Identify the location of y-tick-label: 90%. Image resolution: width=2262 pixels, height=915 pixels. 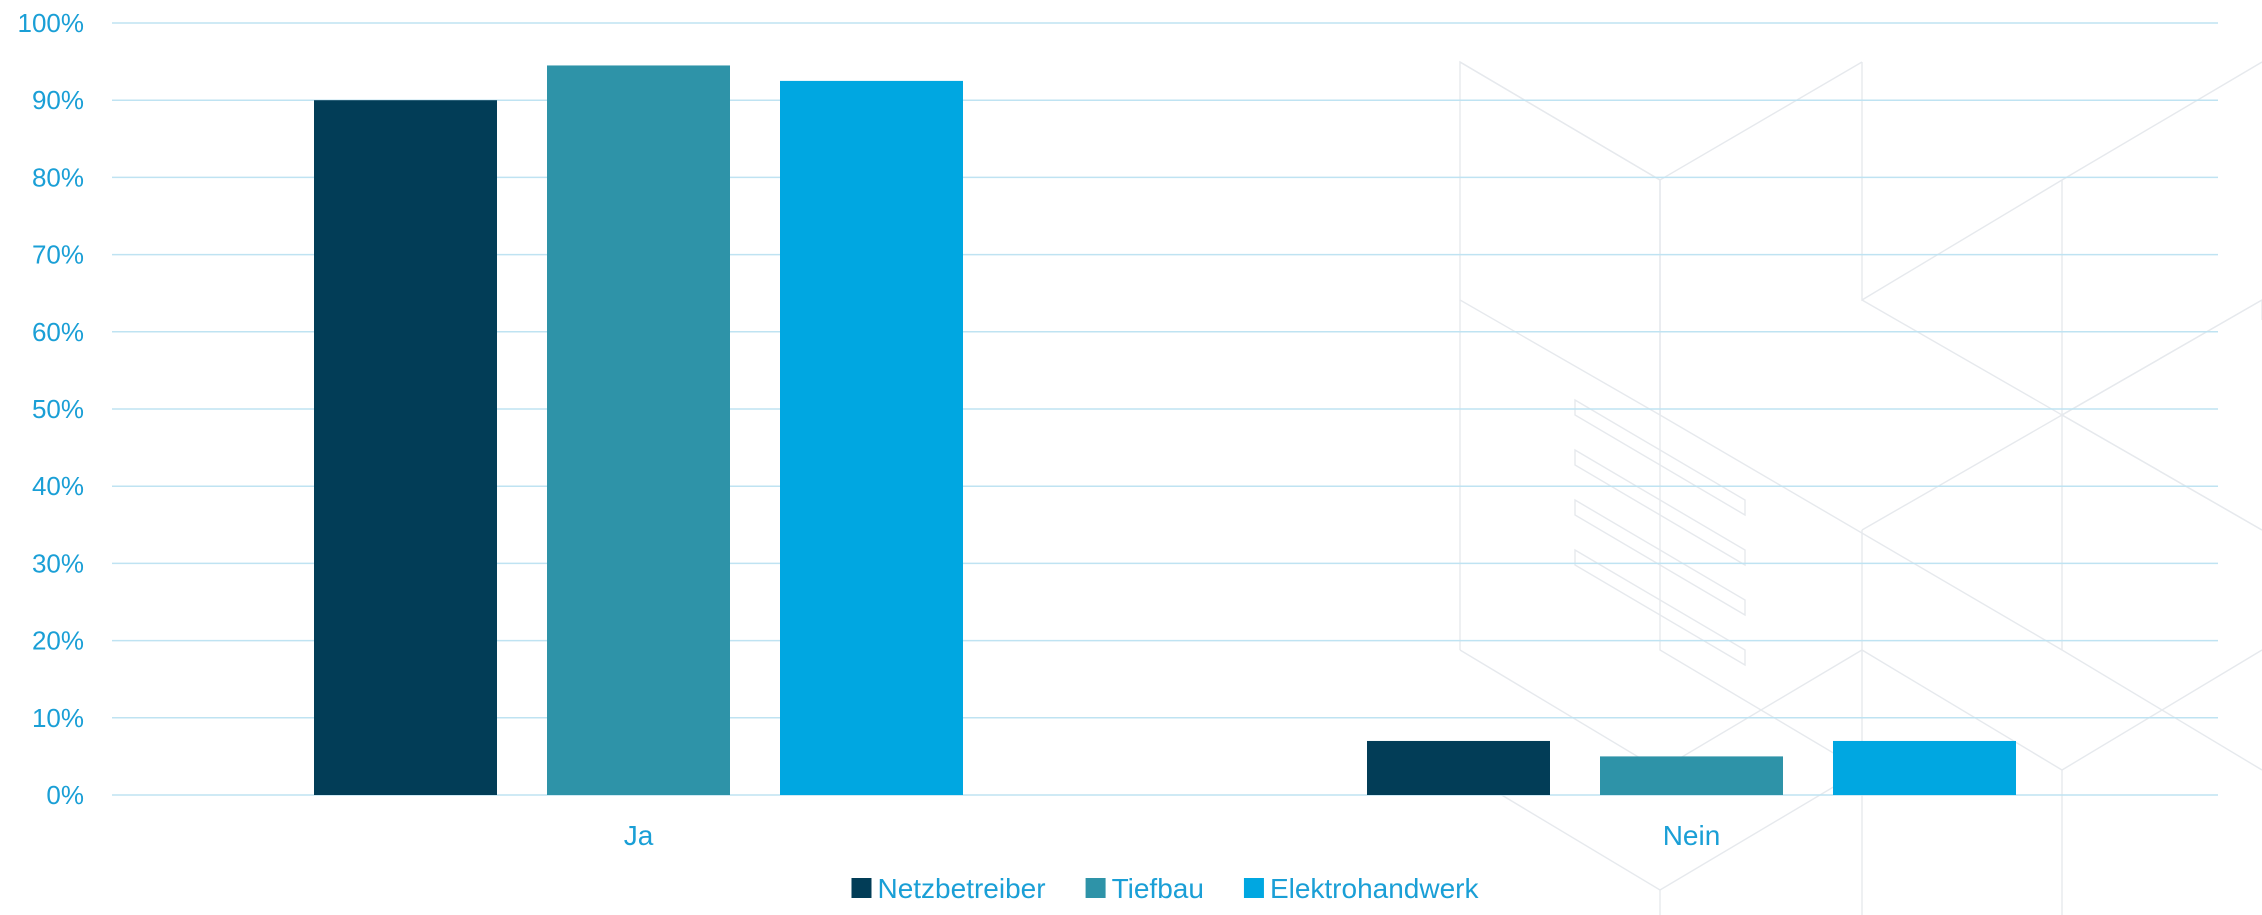
(58, 100).